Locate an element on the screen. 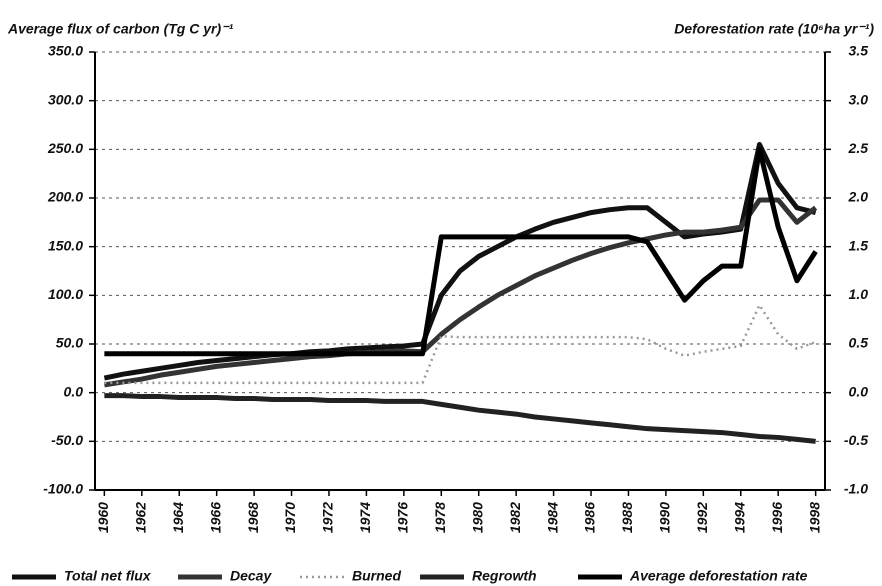  y2-tick-label: 3.5 is located at coordinates (859, 51).